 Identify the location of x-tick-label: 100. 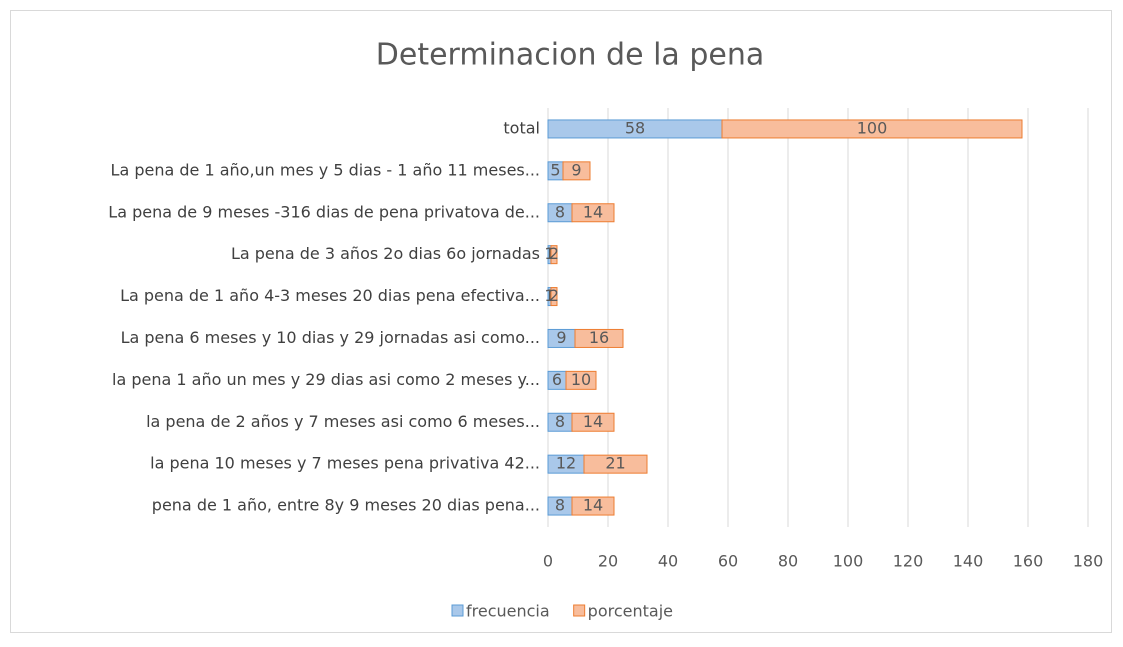
(848, 561).